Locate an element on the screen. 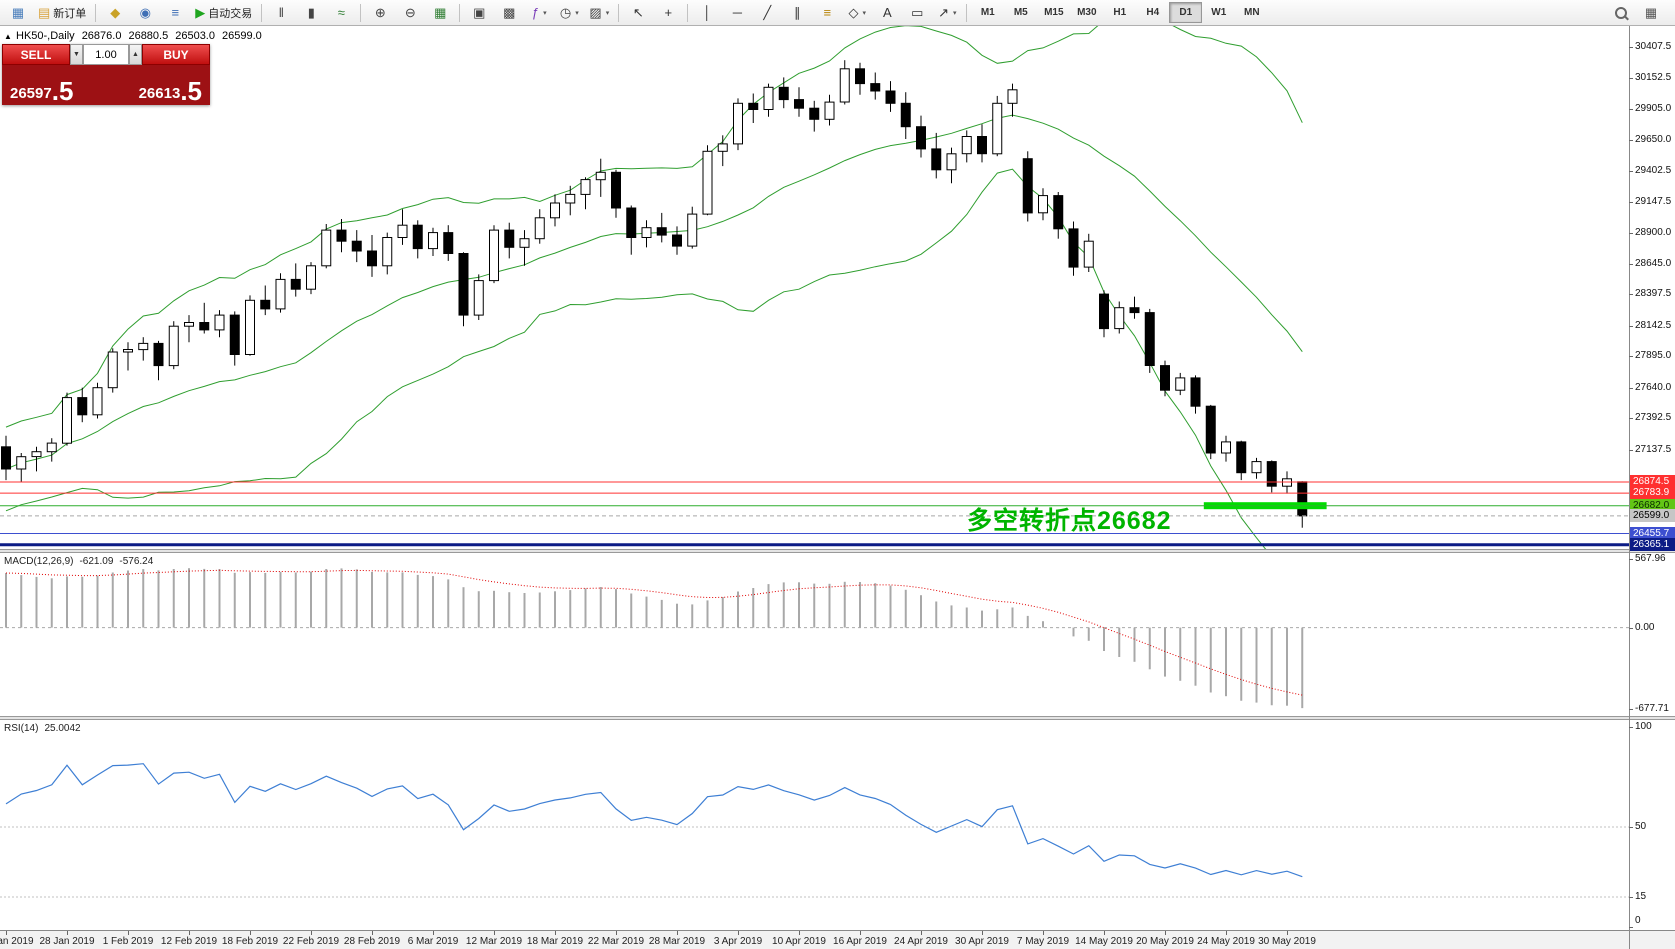  rsi-value: 25.0042 is located at coordinates (62, 728).